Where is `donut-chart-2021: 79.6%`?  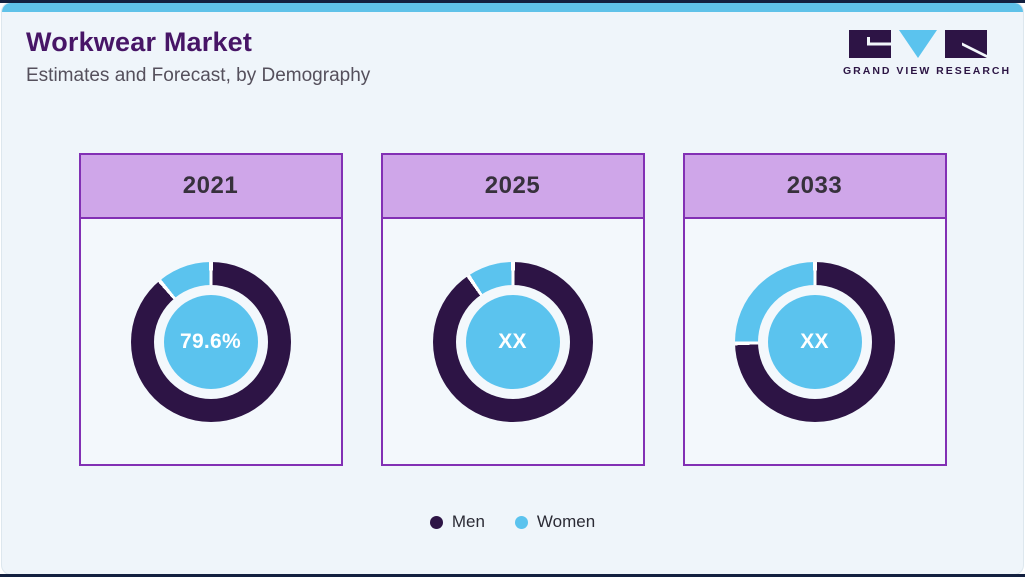 donut-chart-2021: 79.6% is located at coordinates (210, 341).